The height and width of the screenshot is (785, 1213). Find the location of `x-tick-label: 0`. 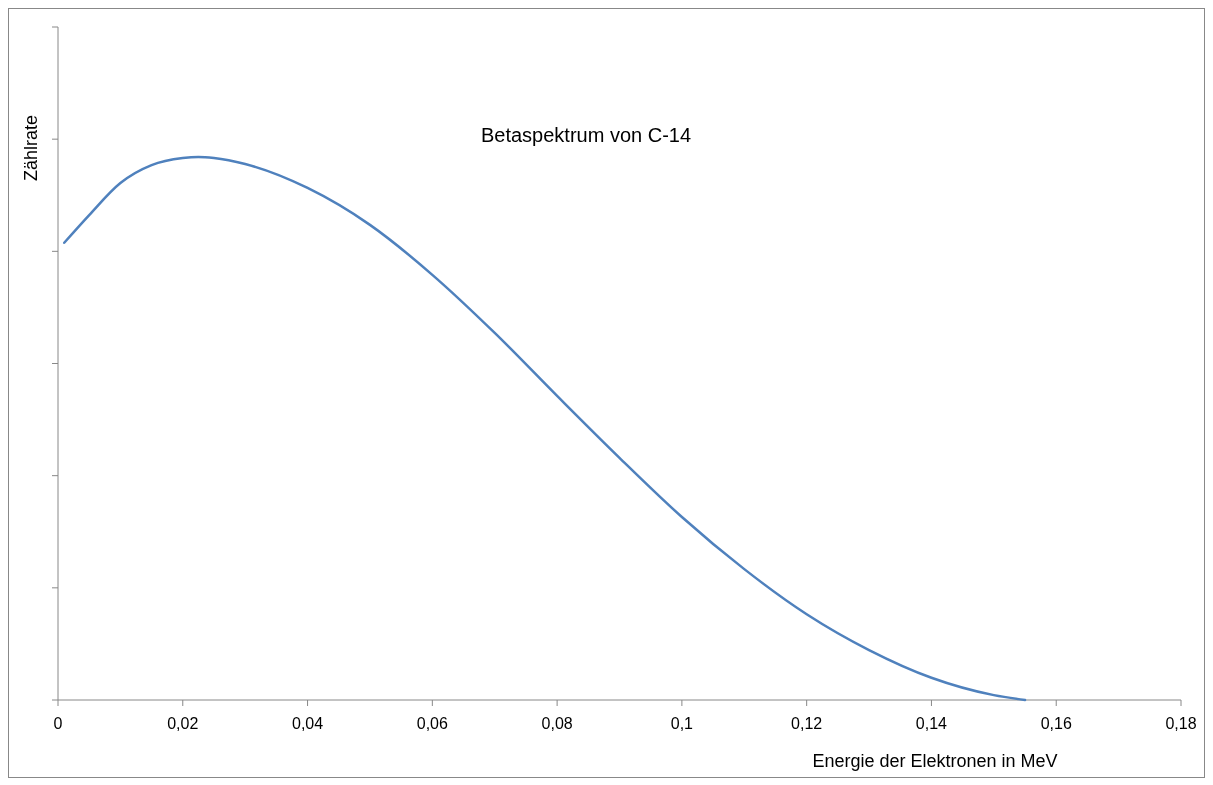

x-tick-label: 0 is located at coordinates (58, 723).